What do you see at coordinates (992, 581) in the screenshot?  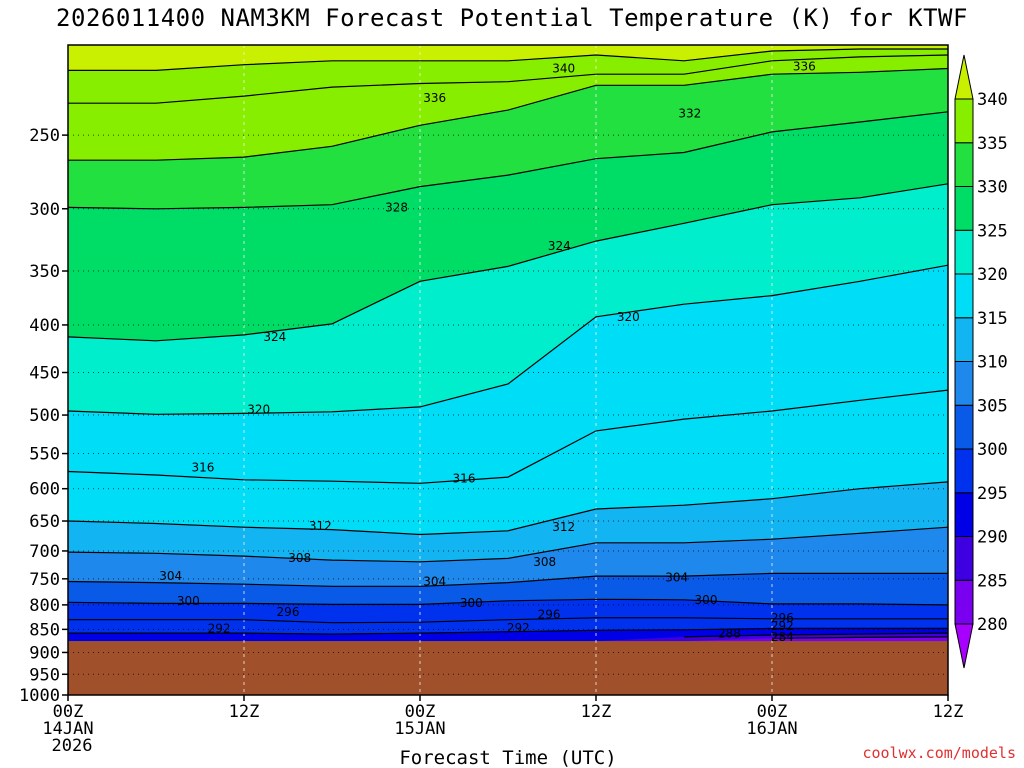 I see `colorbar-label: 285` at bounding box center [992, 581].